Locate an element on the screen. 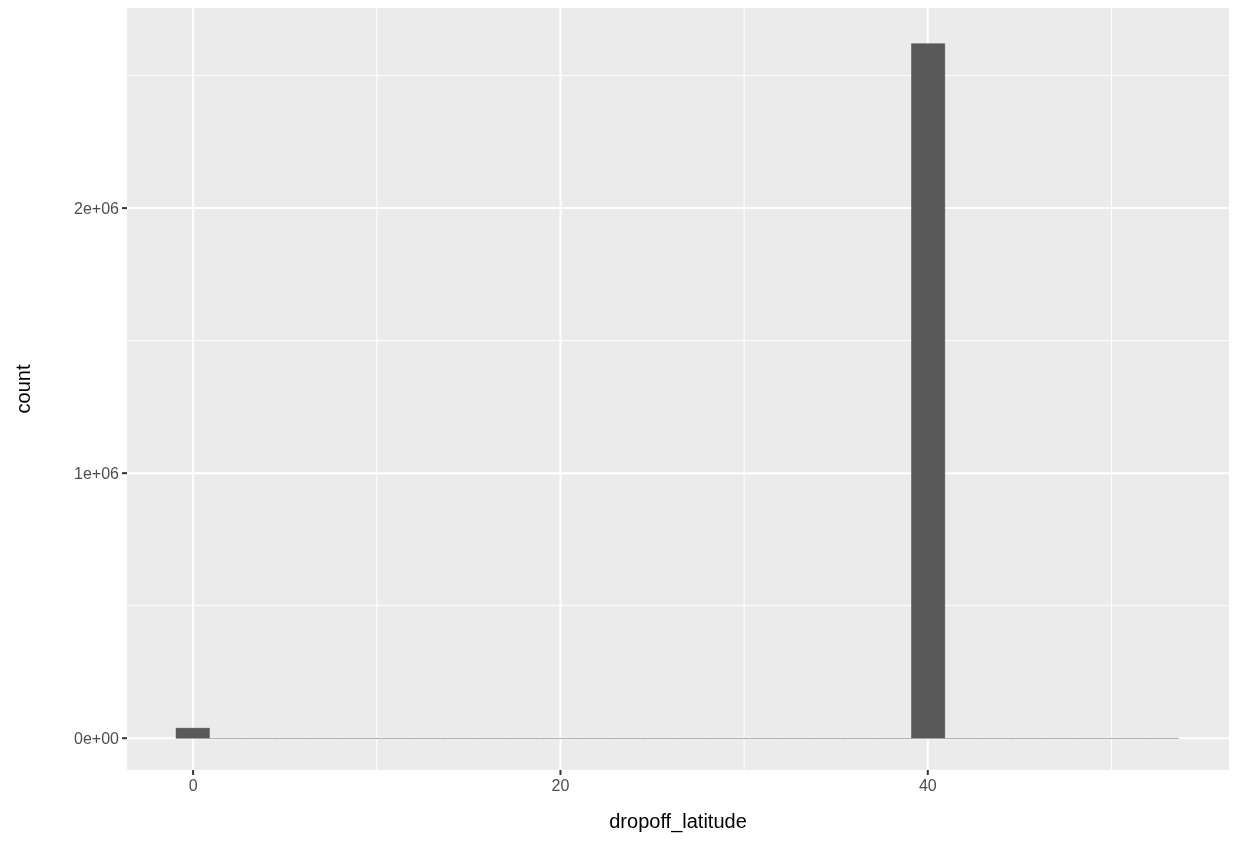 The height and width of the screenshot is (841, 1233). x-tick-label: 20 is located at coordinates (560, 785).